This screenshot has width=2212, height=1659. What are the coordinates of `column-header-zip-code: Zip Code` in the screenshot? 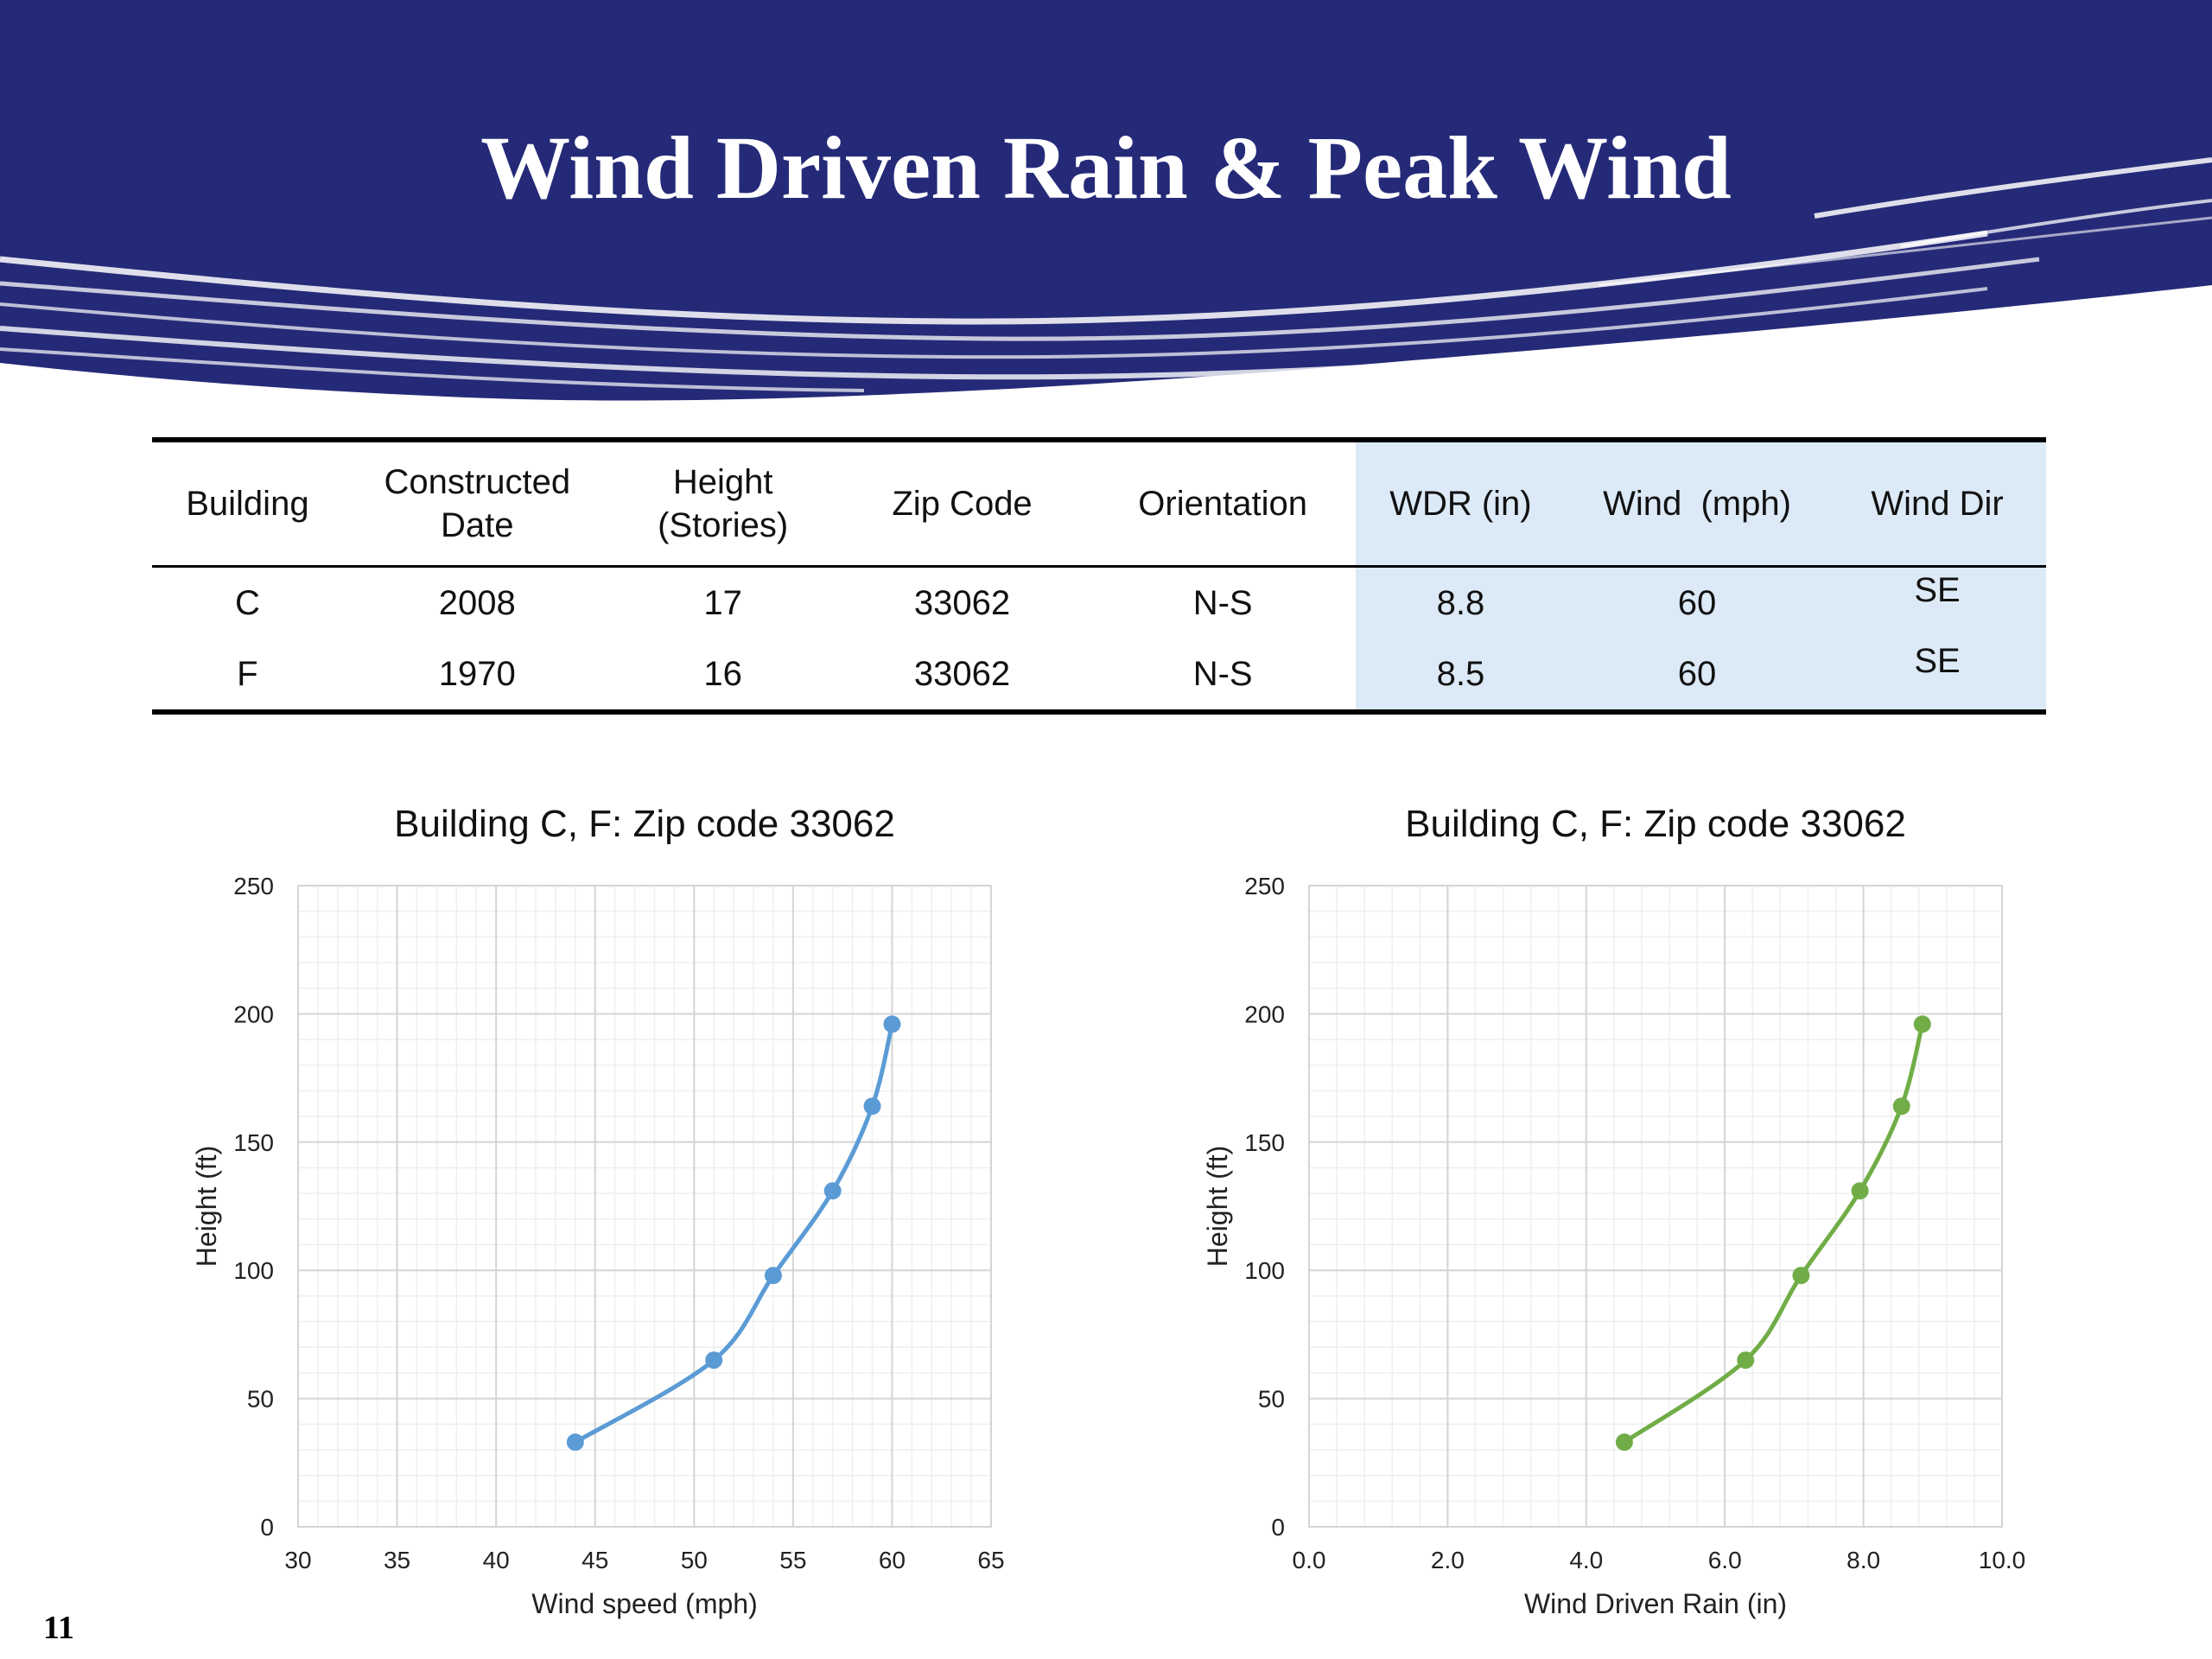 It's located at (962, 502).